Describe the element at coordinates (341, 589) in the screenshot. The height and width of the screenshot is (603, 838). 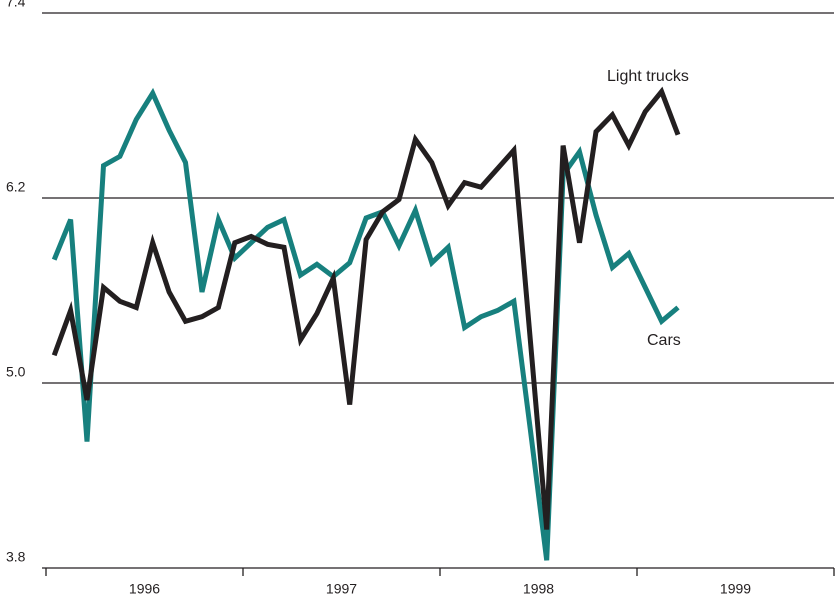
I see `x-tick-label: 1997` at that location.